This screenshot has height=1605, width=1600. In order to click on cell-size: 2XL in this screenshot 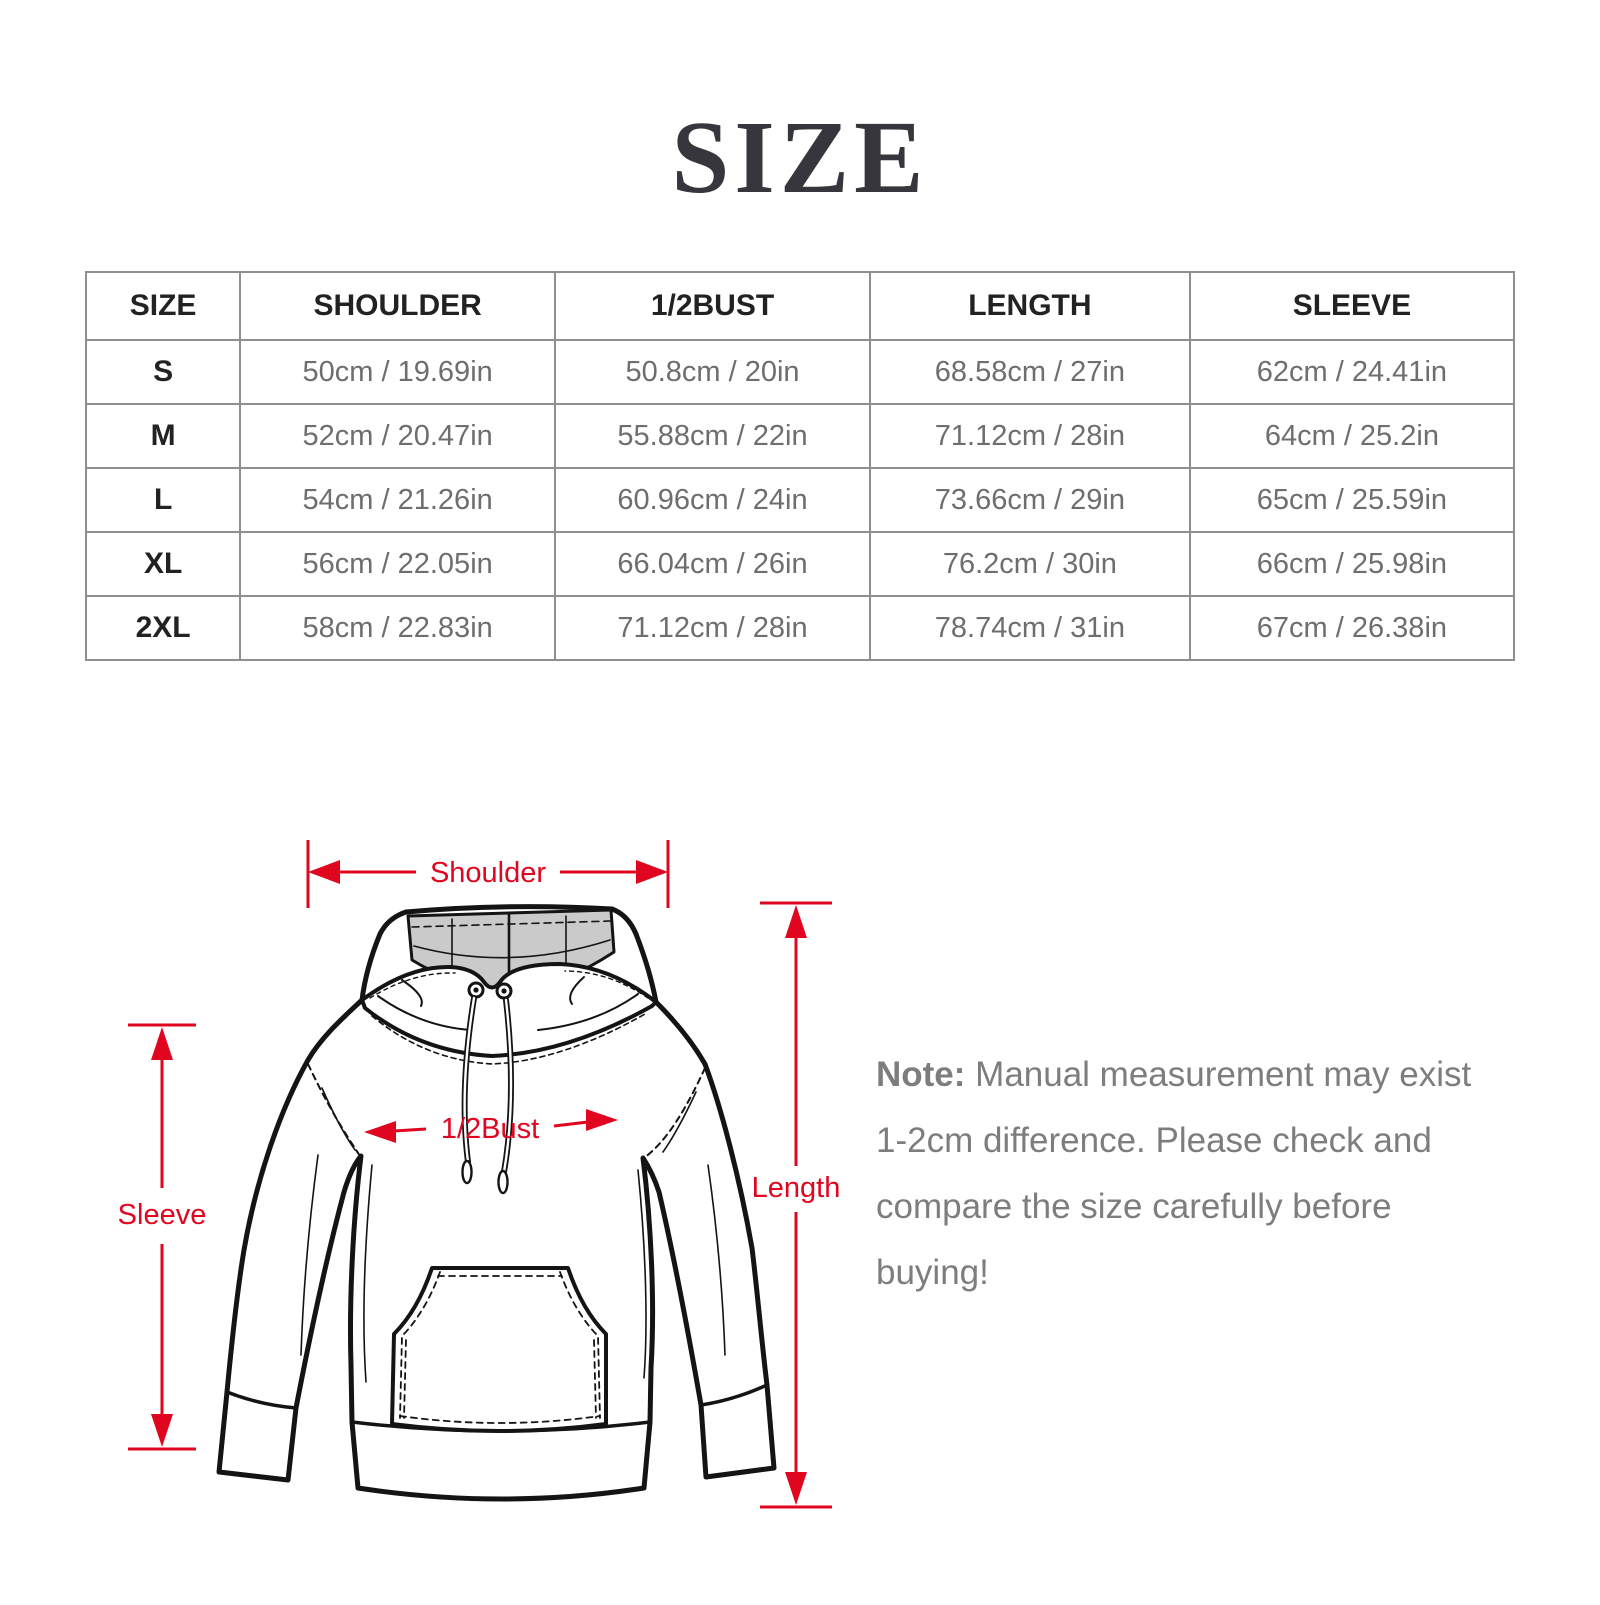, I will do `click(163, 628)`.